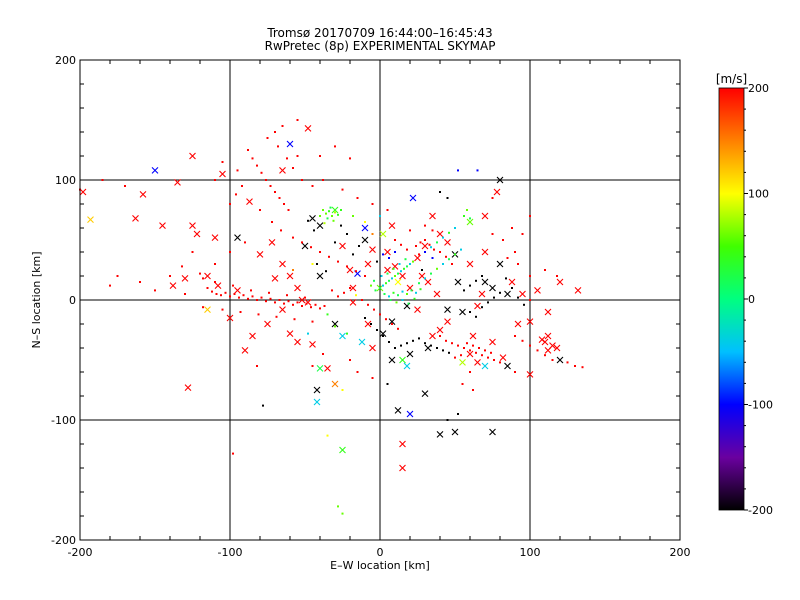  Describe the element at coordinates (380, 552) in the screenshot. I see `x-tick-label: 0` at that location.